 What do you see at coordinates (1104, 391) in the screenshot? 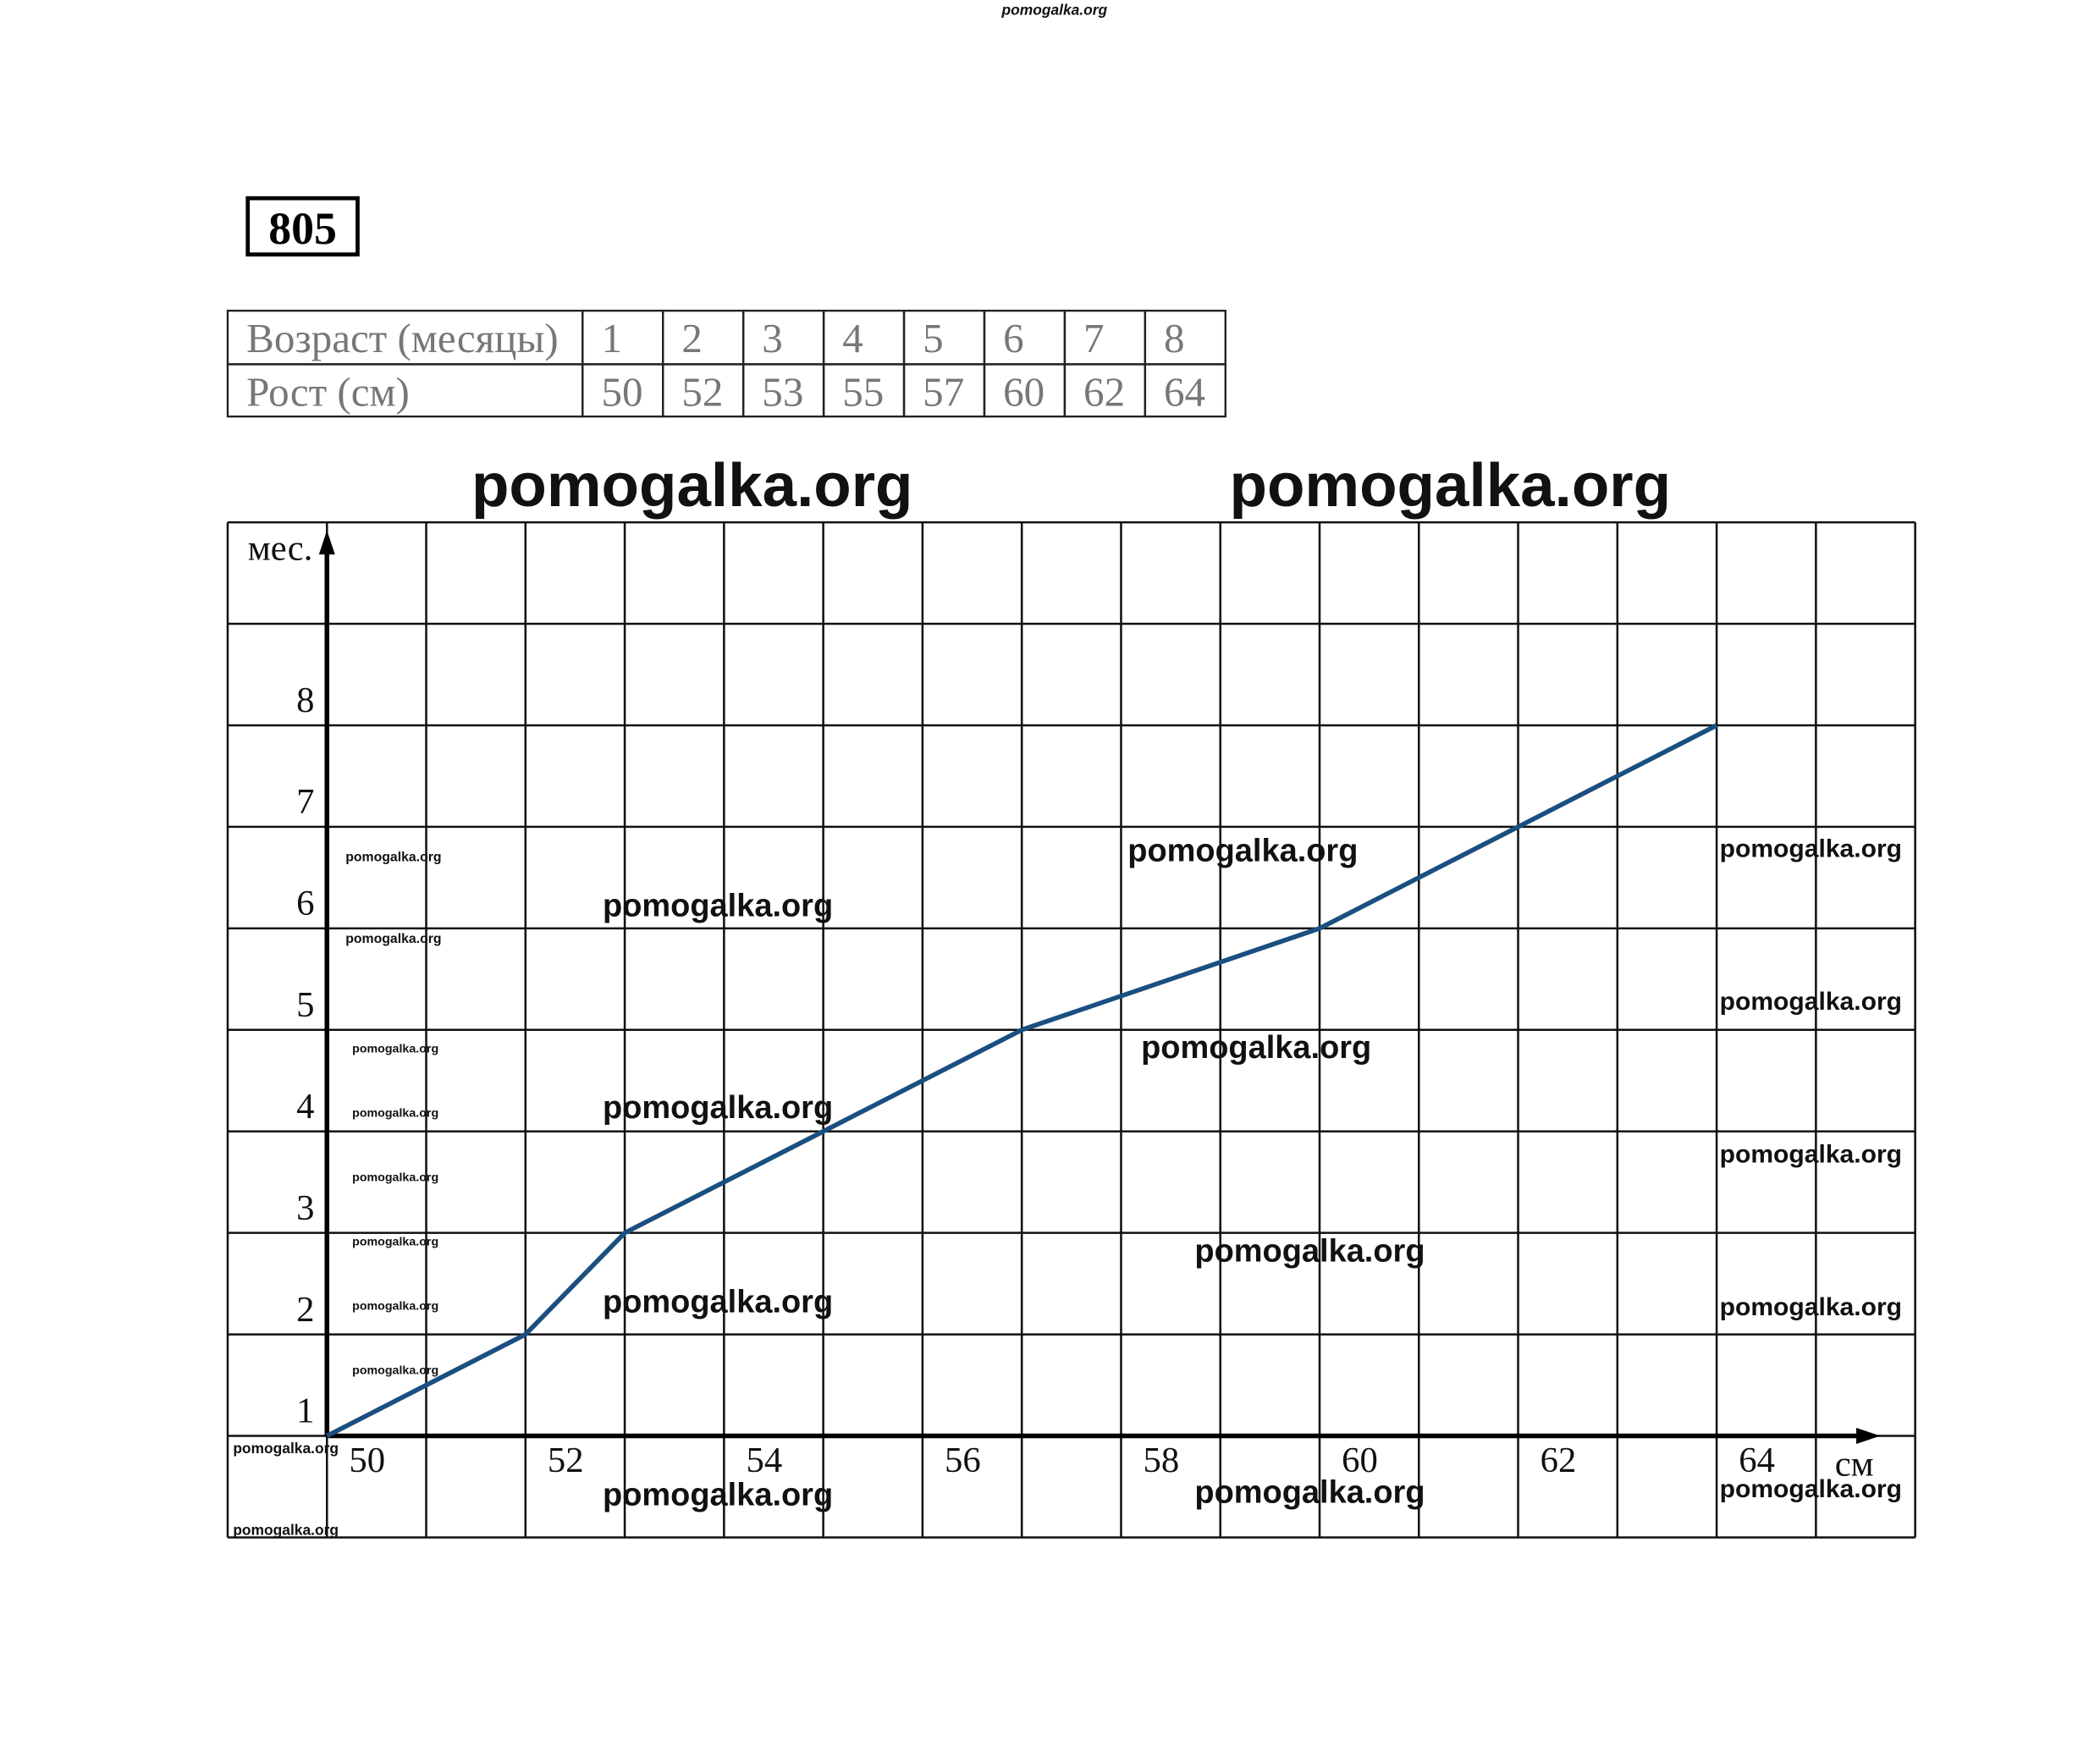
I see `table-text: 62` at bounding box center [1104, 391].